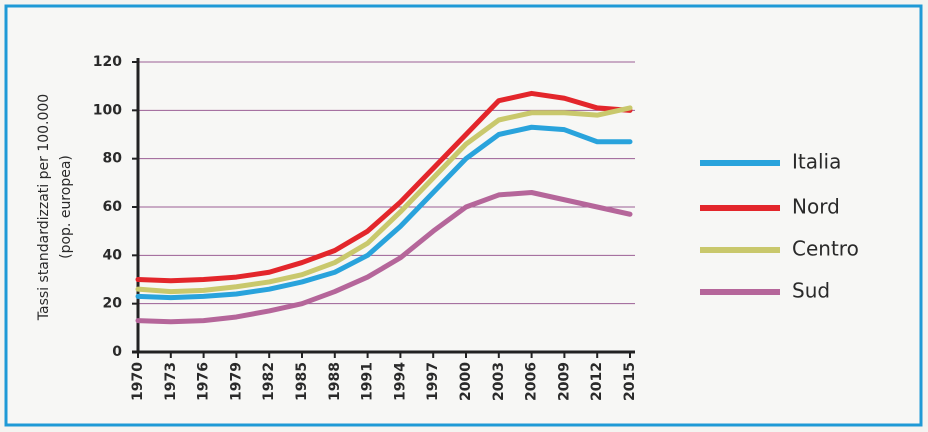 The width and height of the screenshot is (928, 432). Describe the element at coordinates (532, 381) in the screenshot. I see `x-tick-label: 2006` at that location.